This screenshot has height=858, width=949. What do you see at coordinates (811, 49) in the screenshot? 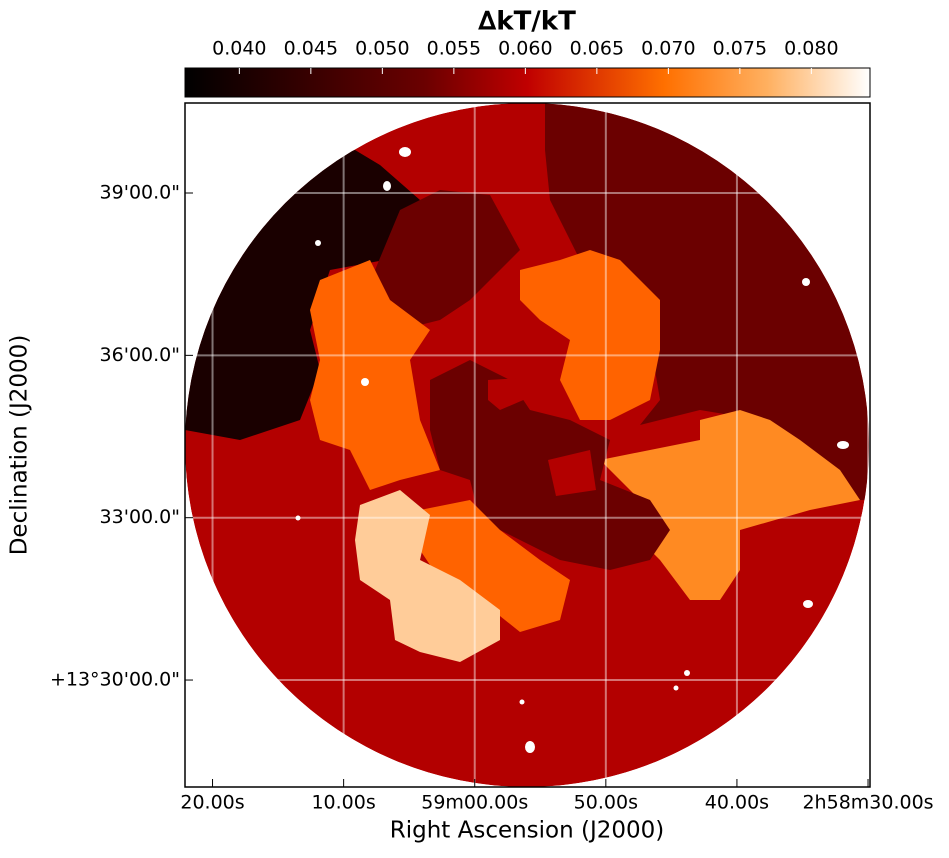
I see `colorbar-tick-label: 0.080` at bounding box center [811, 49].